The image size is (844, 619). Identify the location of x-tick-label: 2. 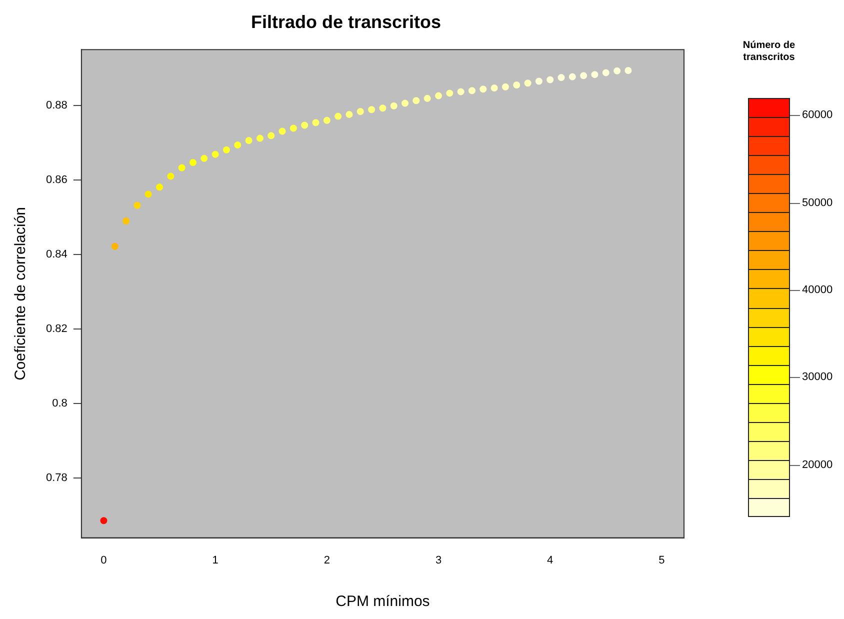
(327, 560).